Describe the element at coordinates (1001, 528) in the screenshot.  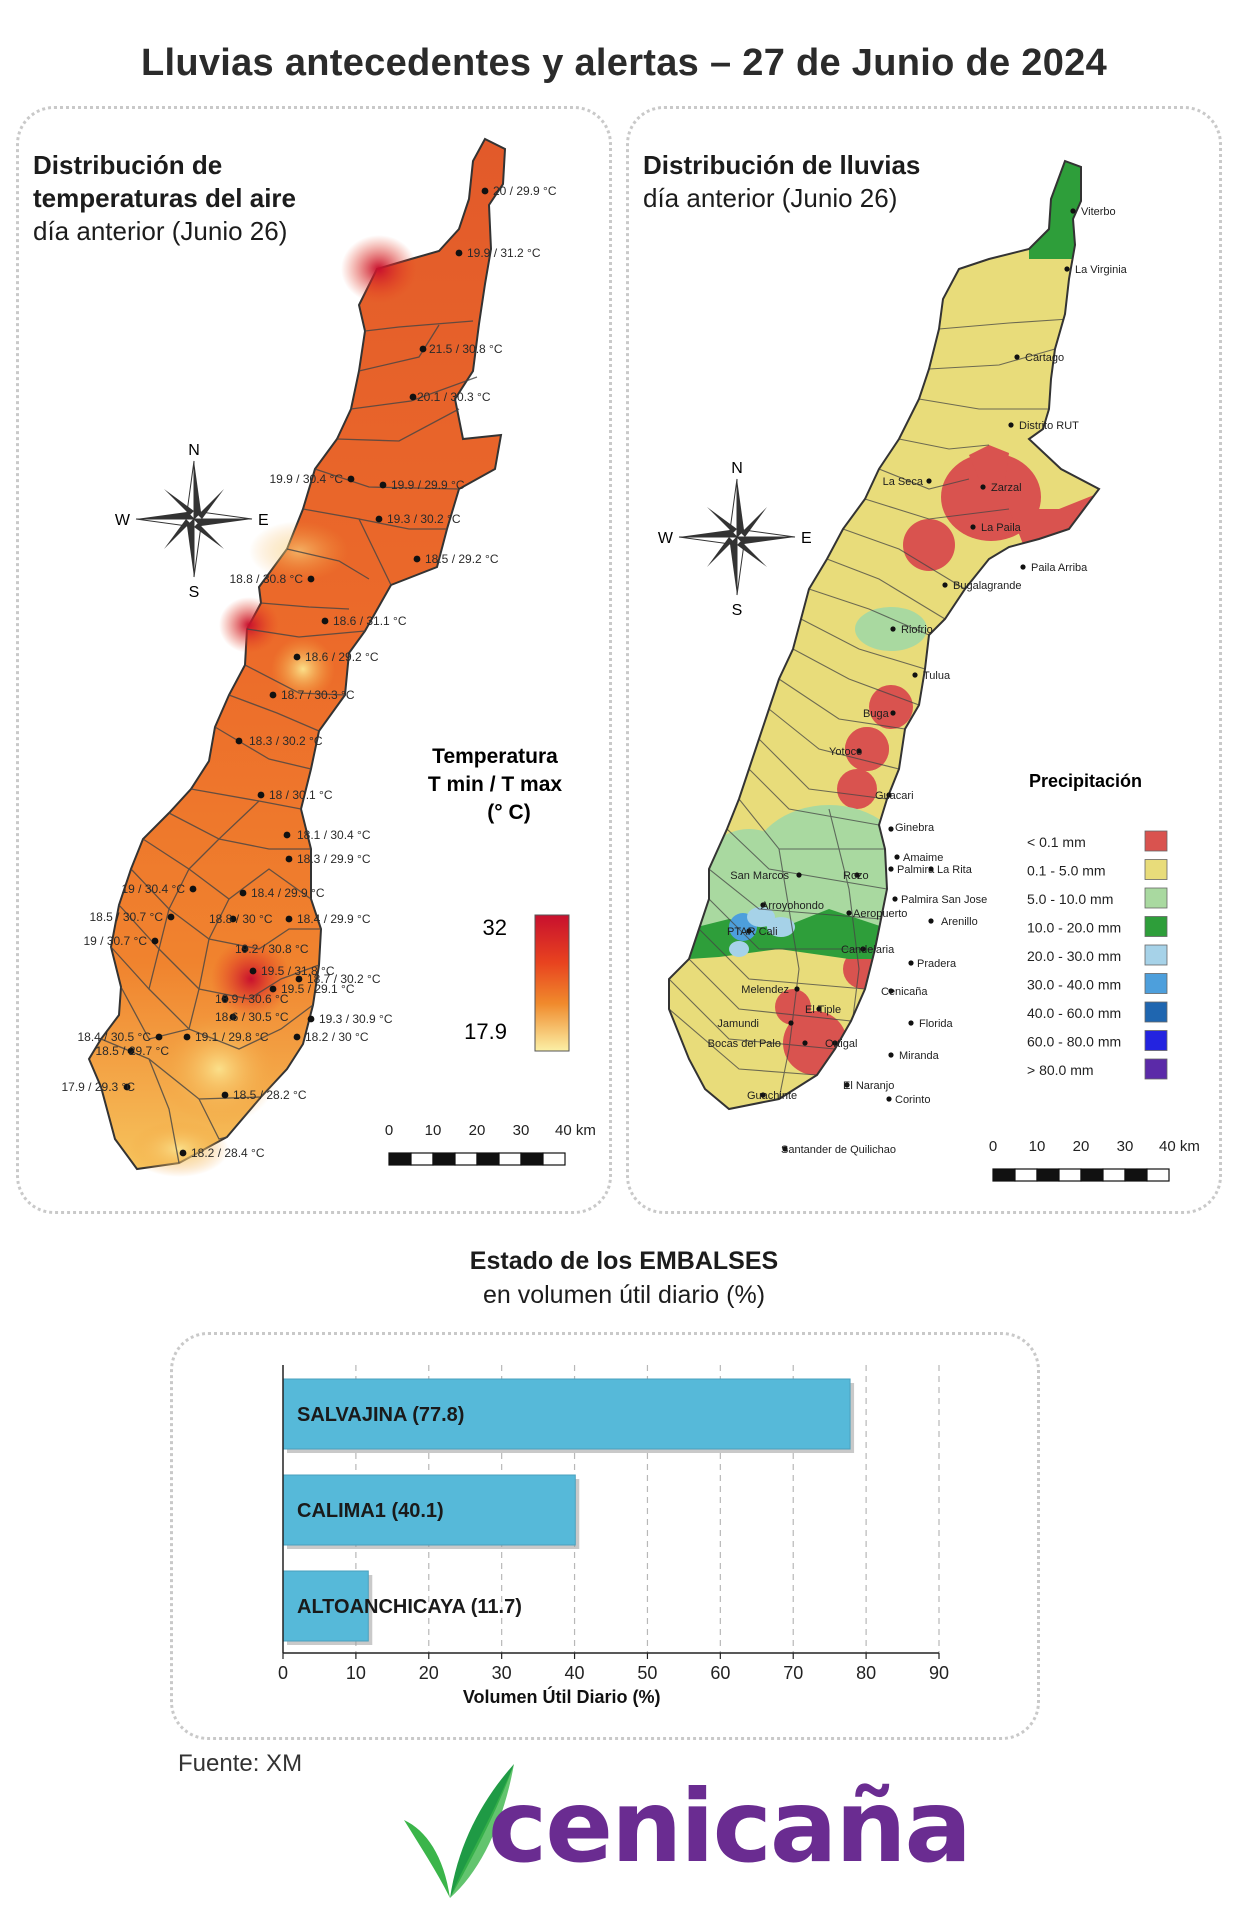
I see `place-label: La Paila` at that location.